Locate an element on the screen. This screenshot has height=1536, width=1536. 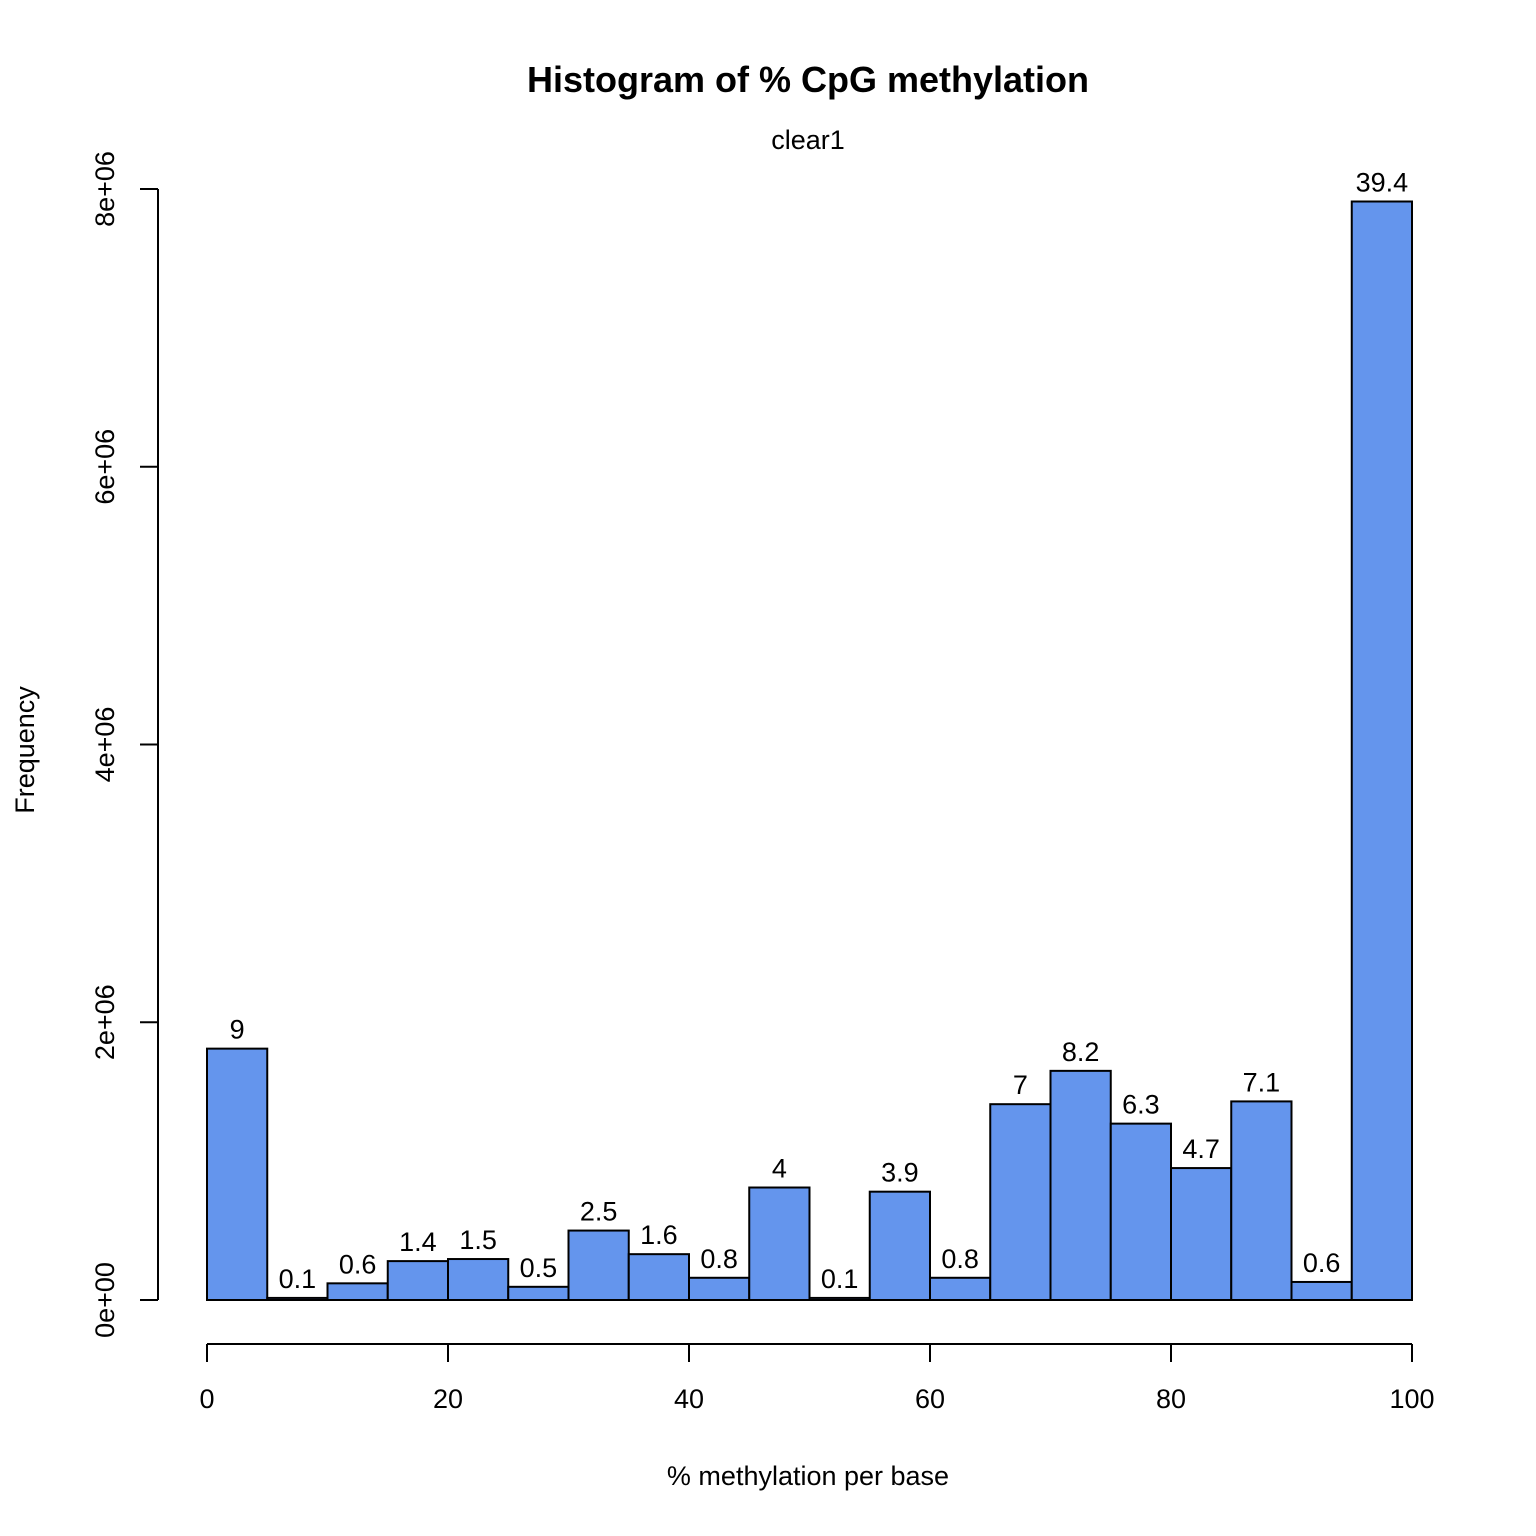
y-axis: 0e+00 2e+06 4e+06 6e+06 8e+06 is located at coordinates (124, 744).